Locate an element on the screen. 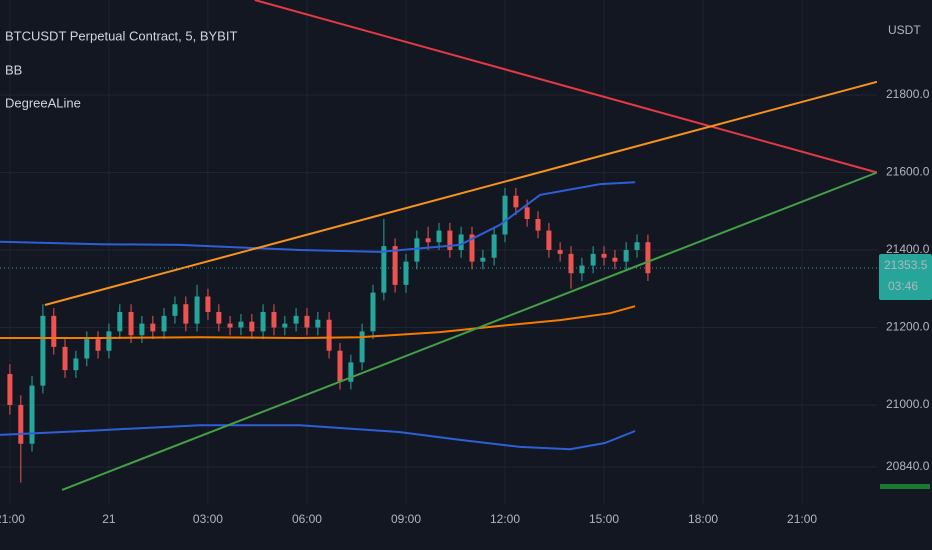  y-tick-label: 21800.0 is located at coordinates (908, 94).